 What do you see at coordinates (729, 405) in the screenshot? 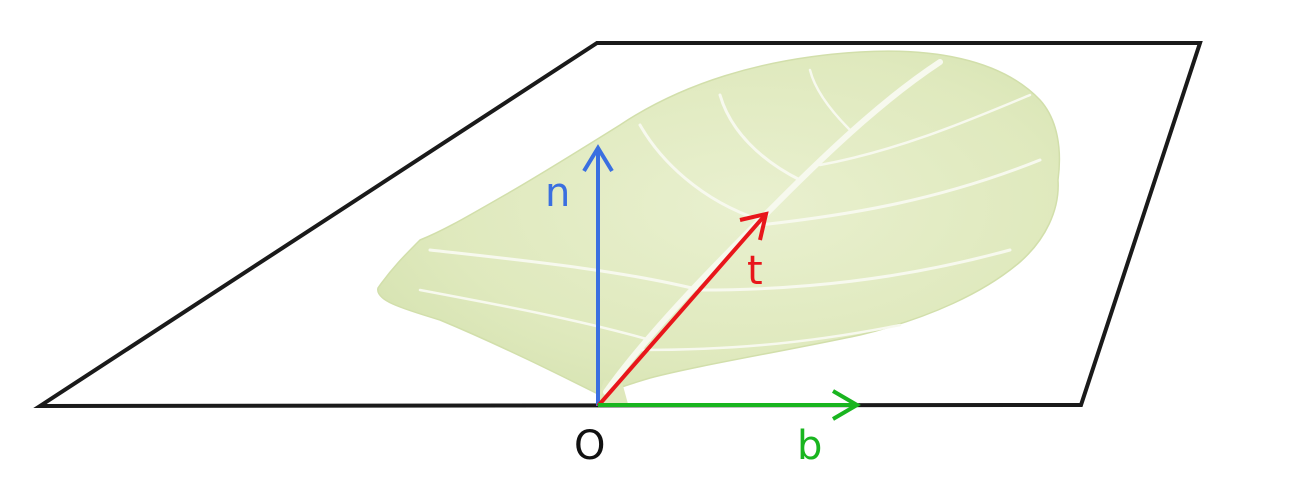
I see `binormal-vector` at bounding box center [729, 405].